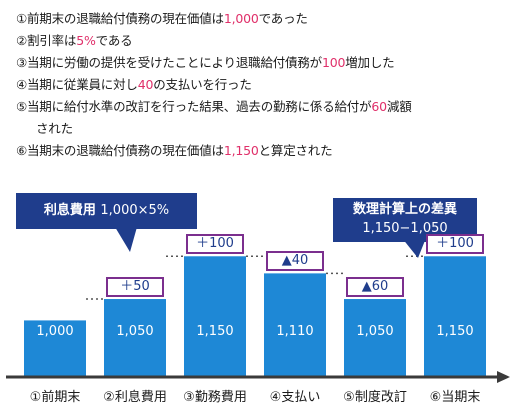  I want to click on condition-4-value: 40, so click(145, 84).